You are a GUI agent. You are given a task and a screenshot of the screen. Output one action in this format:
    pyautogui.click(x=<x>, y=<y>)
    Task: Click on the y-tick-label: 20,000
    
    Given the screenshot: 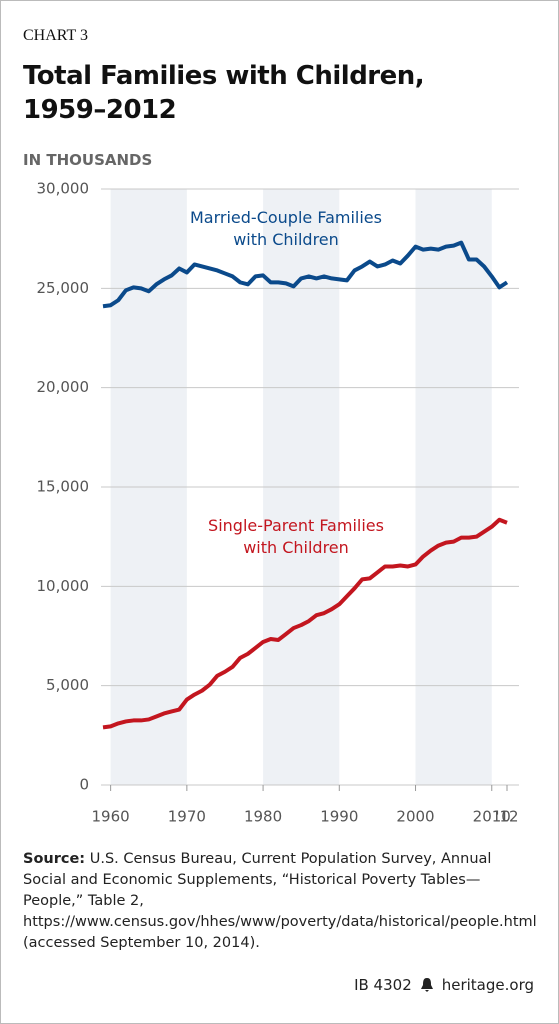 What is the action you would take?
    pyautogui.click(x=63, y=387)
    